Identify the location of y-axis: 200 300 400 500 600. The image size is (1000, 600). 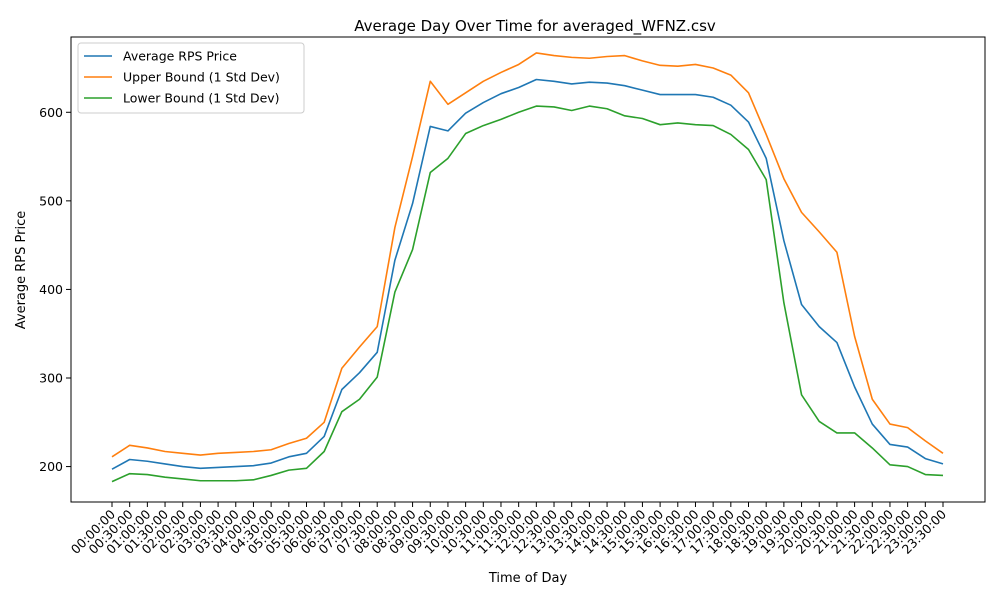
(55, 289).